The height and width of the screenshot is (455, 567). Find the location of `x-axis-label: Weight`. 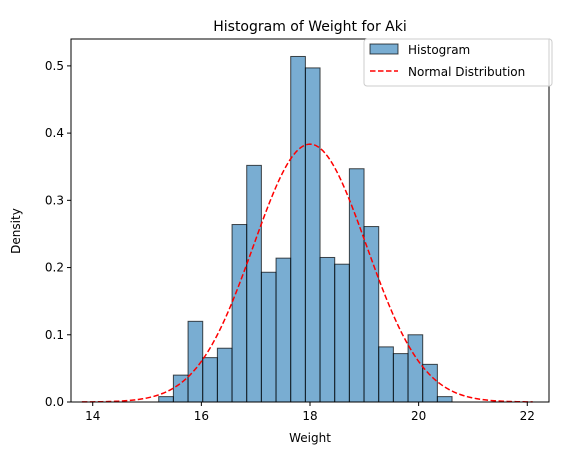

x-axis-label: Weight is located at coordinates (310, 438).